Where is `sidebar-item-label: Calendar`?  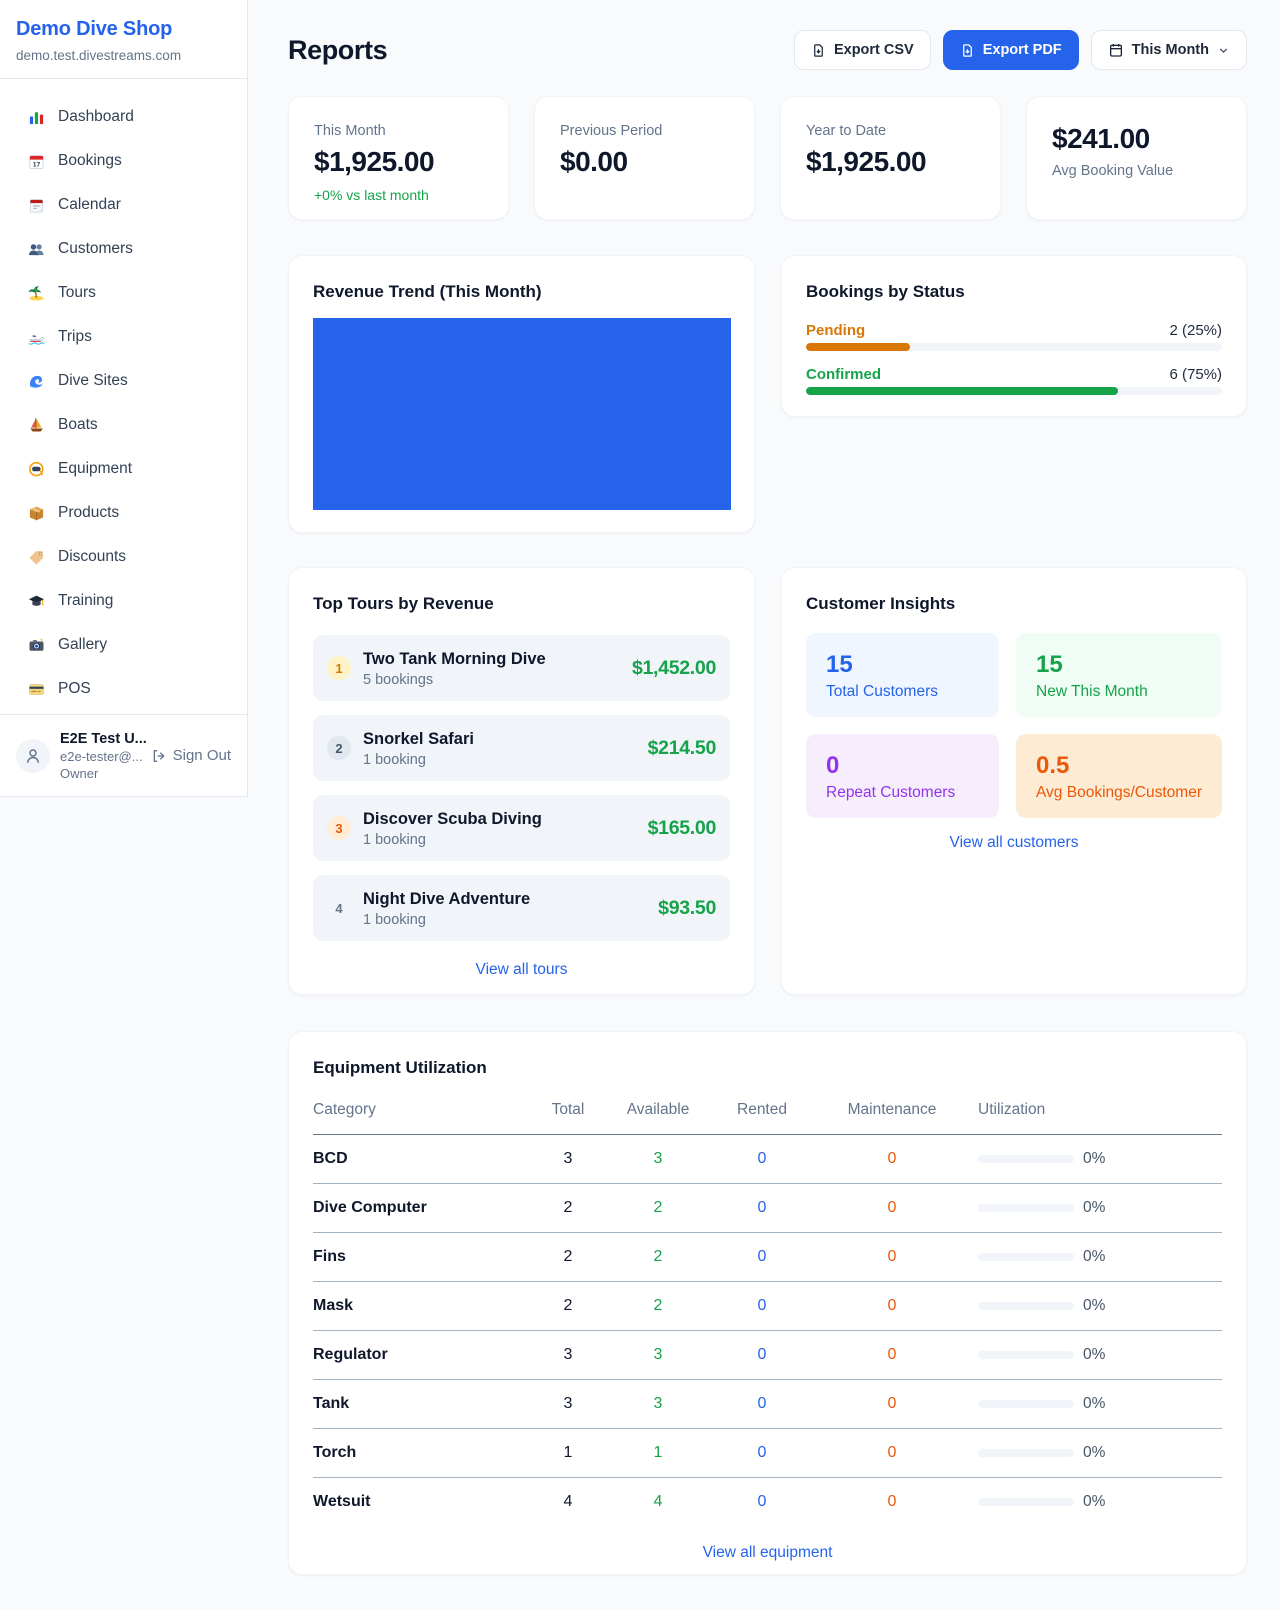 sidebar-item-label: Calendar is located at coordinates (89, 204).